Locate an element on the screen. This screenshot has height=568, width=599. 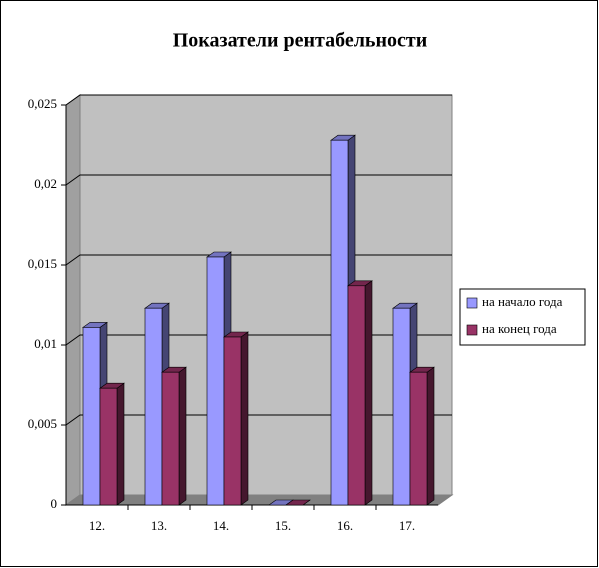
y-tick-label: 0,025 is located at coordinates (42, 103).